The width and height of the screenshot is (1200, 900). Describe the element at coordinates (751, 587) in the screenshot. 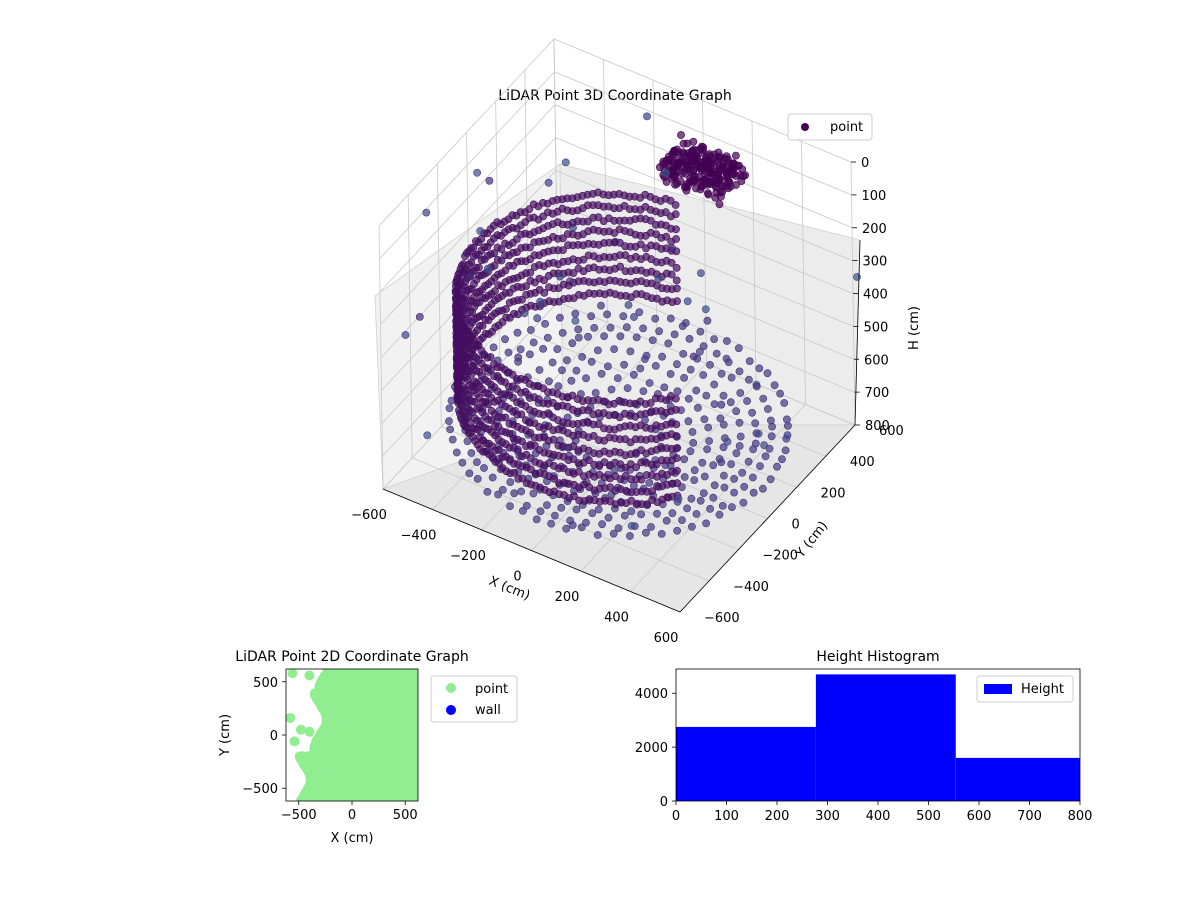

I see `y-tick-3d: −400` at that location.